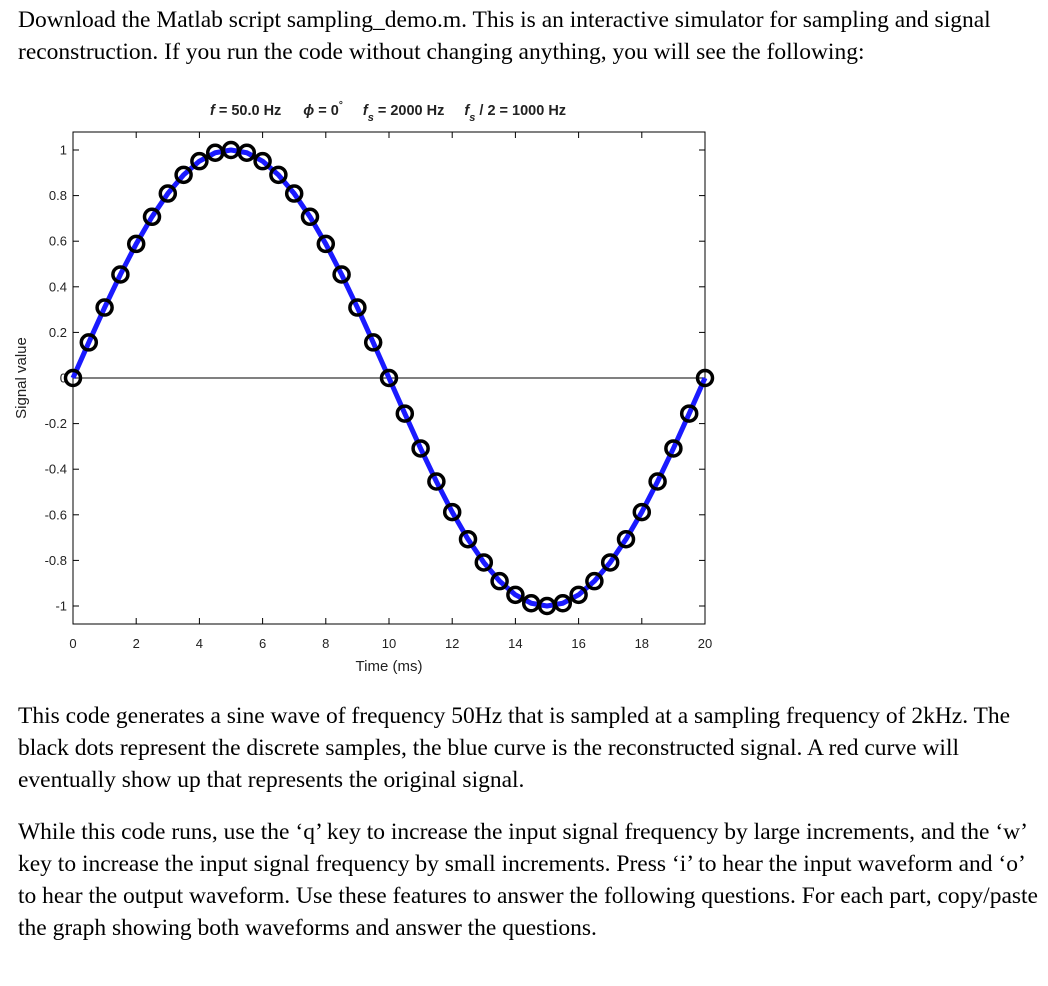 This screenshot has height=986, width=1048. Describe the element at coordinates (515, 643) in the screenshot. I see `x-tick-label: 14` at that location.